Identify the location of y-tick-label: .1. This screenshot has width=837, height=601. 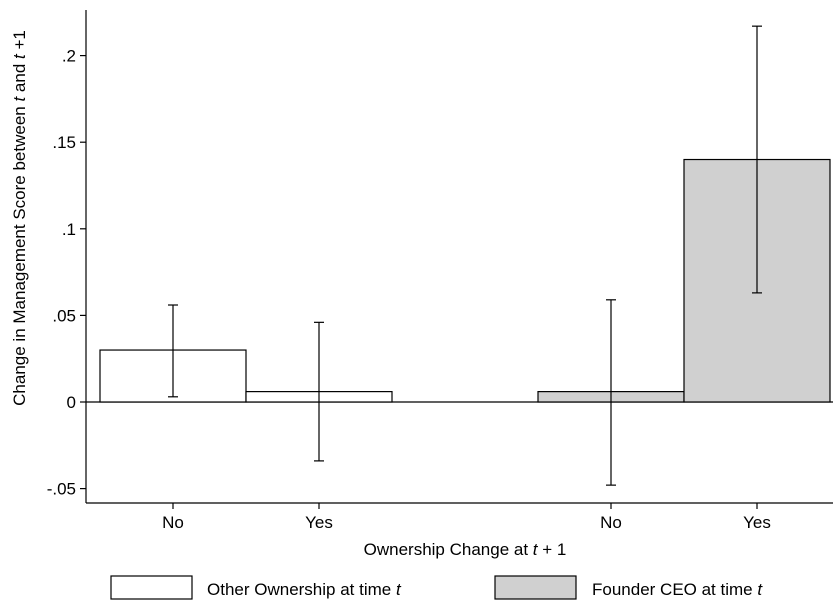
(69, 229).